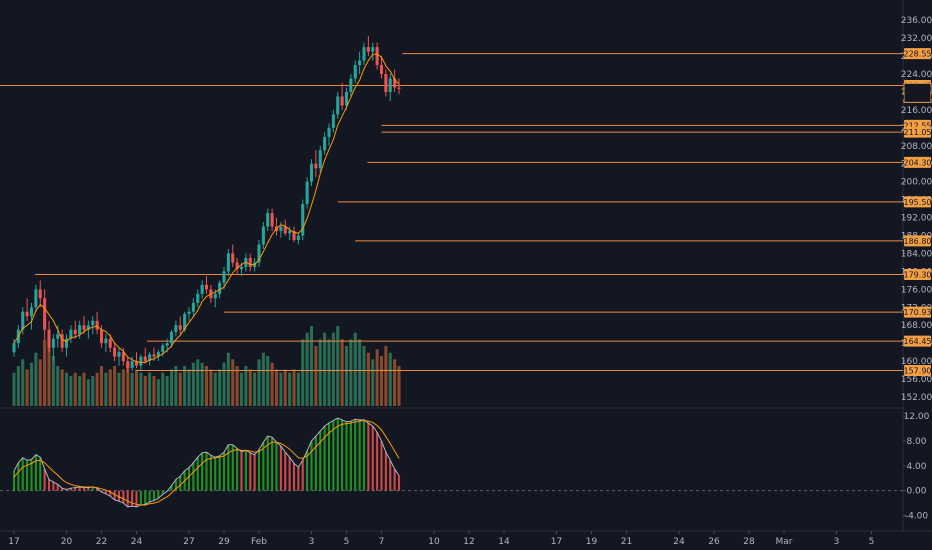  I want to click on oscillator-signal-line, so click(206, 463).